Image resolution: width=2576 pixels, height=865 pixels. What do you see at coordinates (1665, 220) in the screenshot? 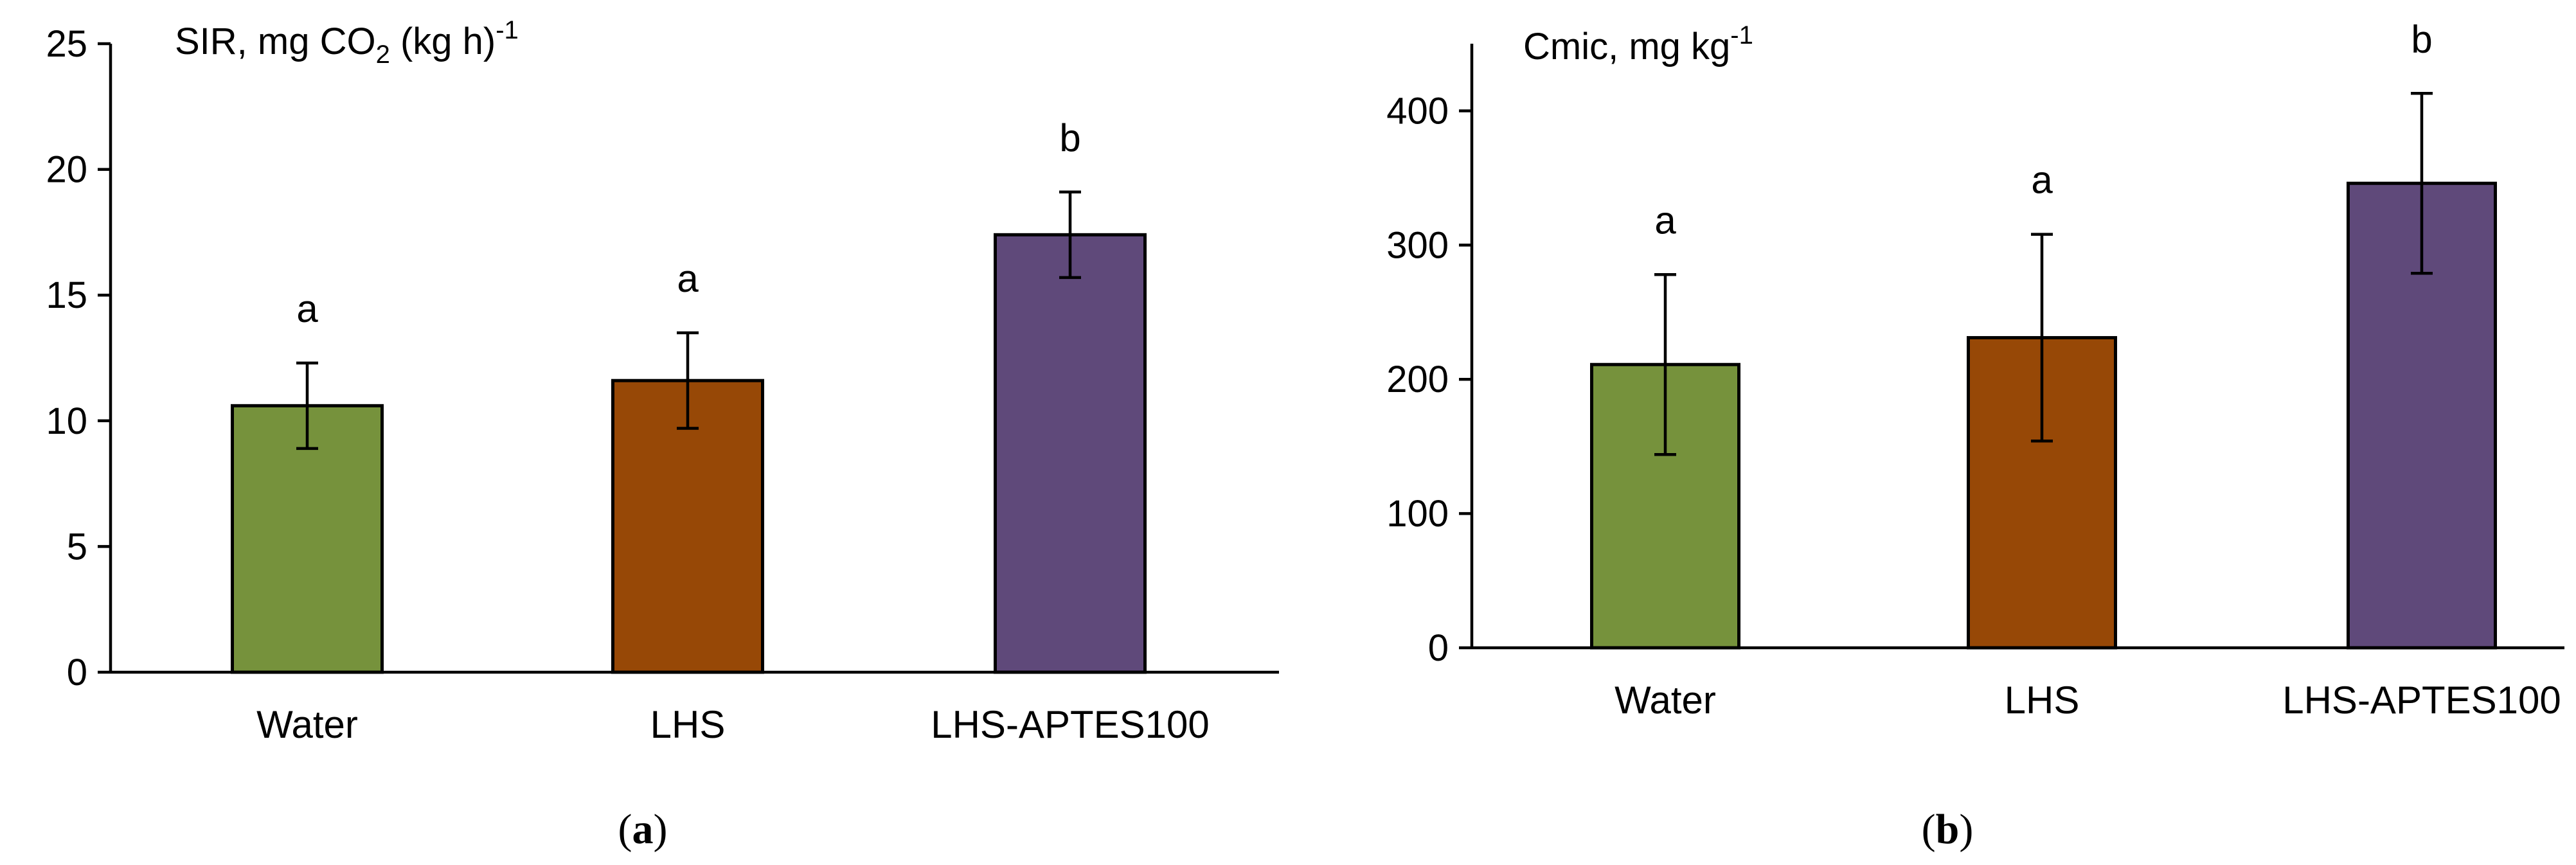
I see `significance-label-b-1: a` at bounding box center [1665, 220].